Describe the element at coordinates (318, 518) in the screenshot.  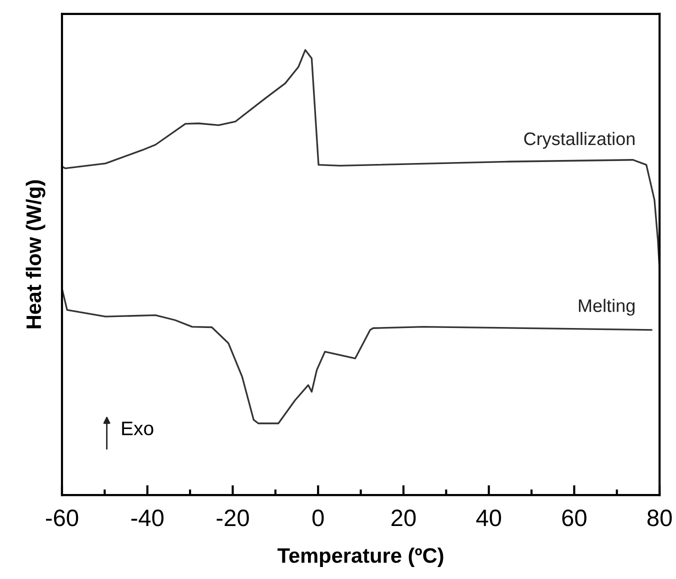
I see `x-tick-label: 0` at that location.